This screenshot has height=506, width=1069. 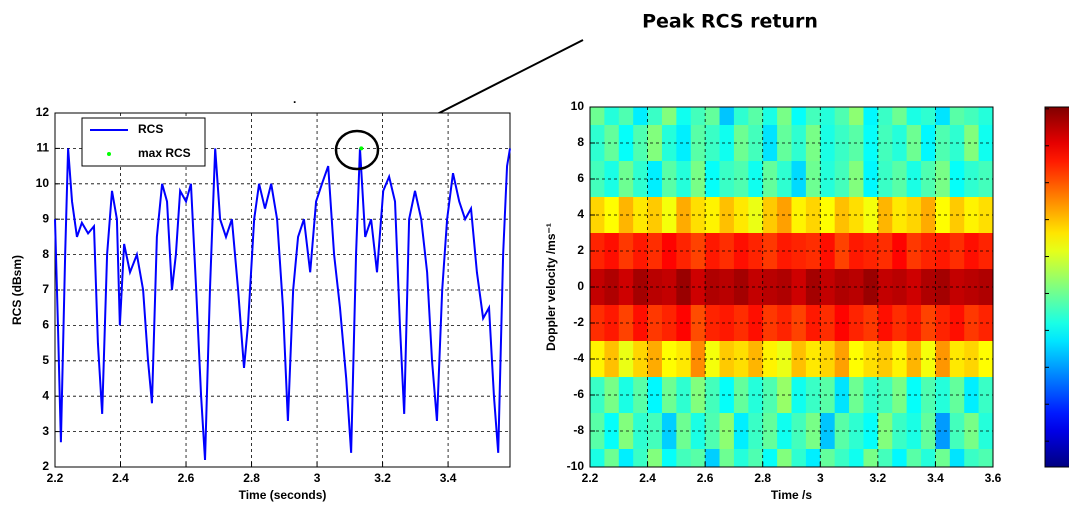 What do you see at coordinates (580, 250) in the screenshot?
I see `y-tick-label: 2` at bounding box center [580, 250].